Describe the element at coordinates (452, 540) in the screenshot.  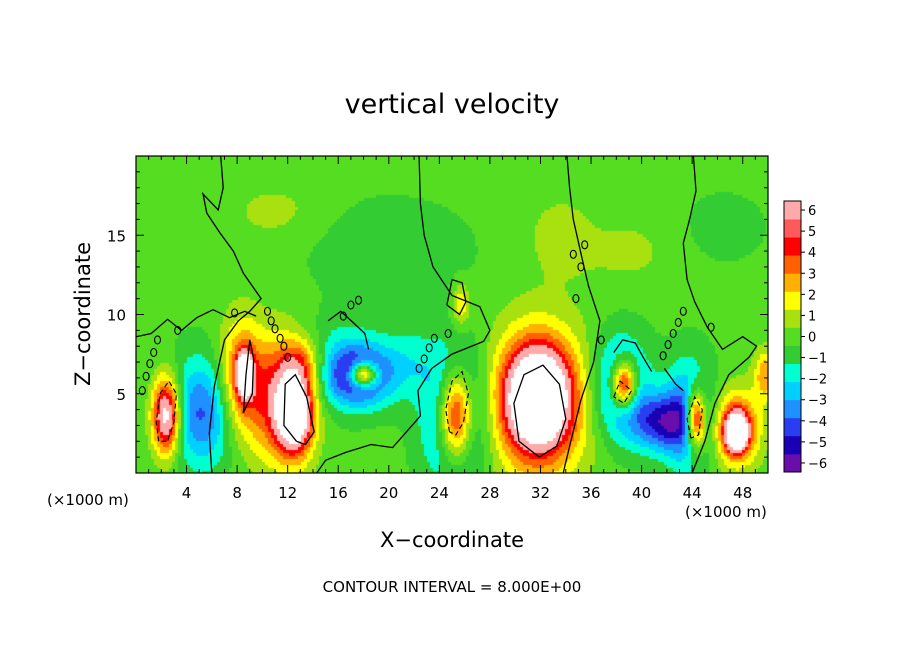
I see `x-axis-label: X−coordinate` at that location.